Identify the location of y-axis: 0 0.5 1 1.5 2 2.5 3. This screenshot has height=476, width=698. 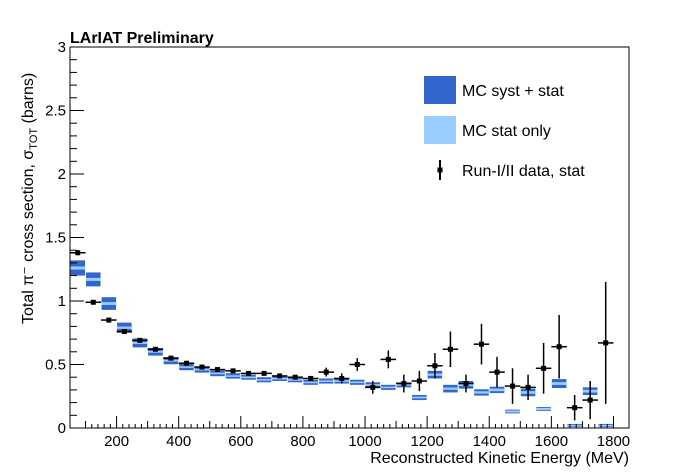
(64, 238).